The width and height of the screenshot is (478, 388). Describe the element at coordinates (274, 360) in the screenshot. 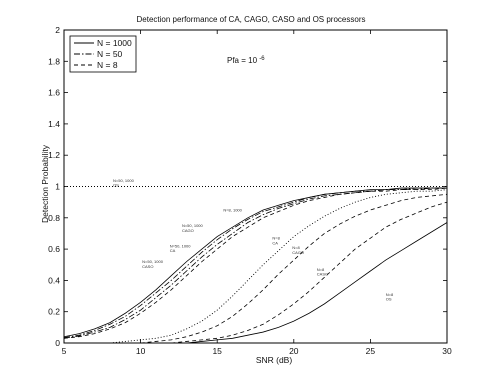

I see `x-axis-label: SNR (dB)` at that location.